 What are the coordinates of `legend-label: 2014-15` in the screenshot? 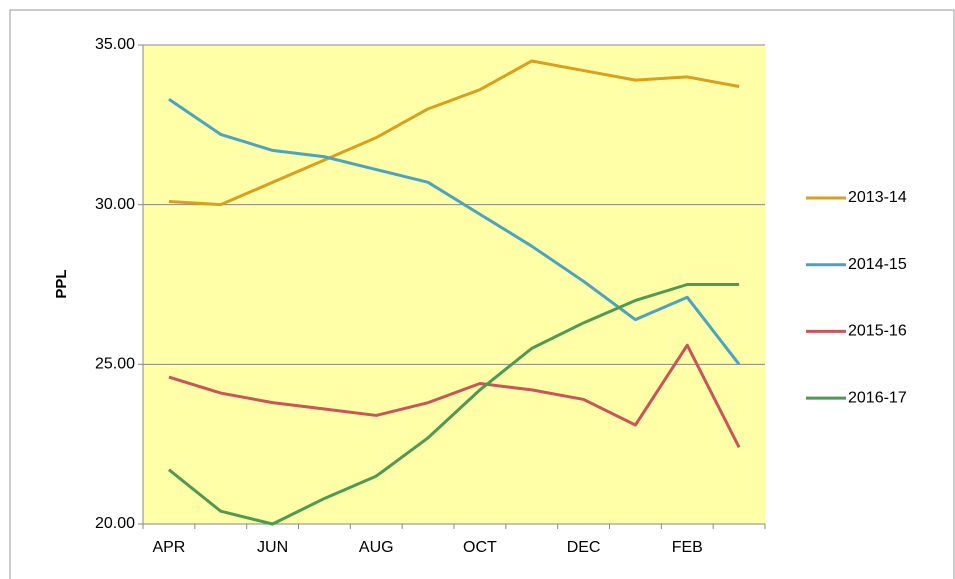 It's located at (877, 264).